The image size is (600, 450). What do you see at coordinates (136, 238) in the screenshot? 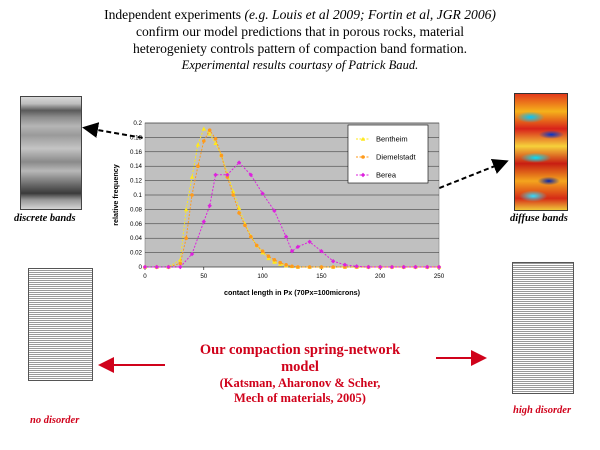
I see `y-tick-label-2: 0.04` at bounding box center [136, 238].